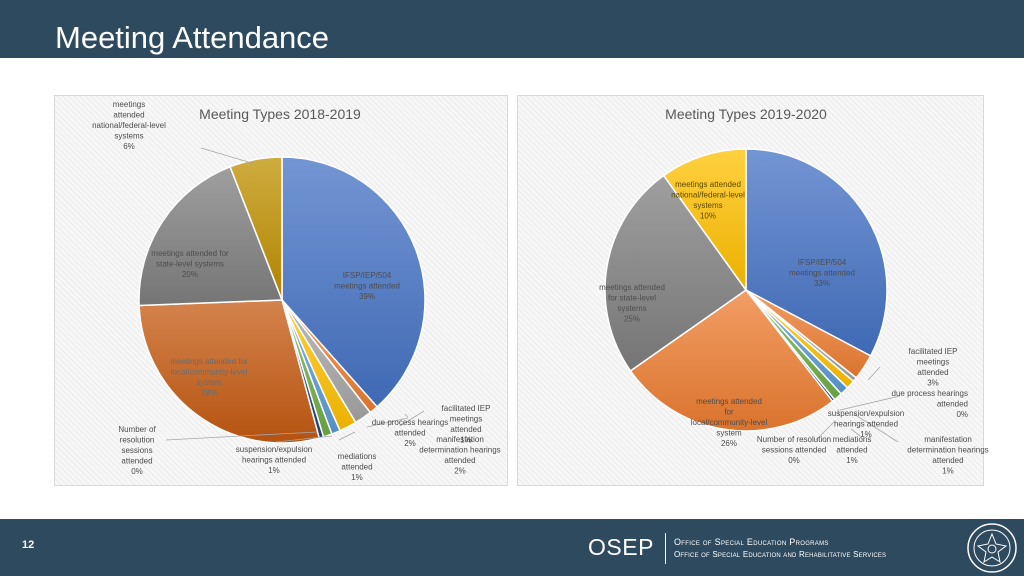 Image resolution: width=1024 pixels, height=576 pixels. What do you see at coordinates (930, 404) in the screenshot?
I see `data-label: due process hearings attended 0%` at bounding box center [930, 404].